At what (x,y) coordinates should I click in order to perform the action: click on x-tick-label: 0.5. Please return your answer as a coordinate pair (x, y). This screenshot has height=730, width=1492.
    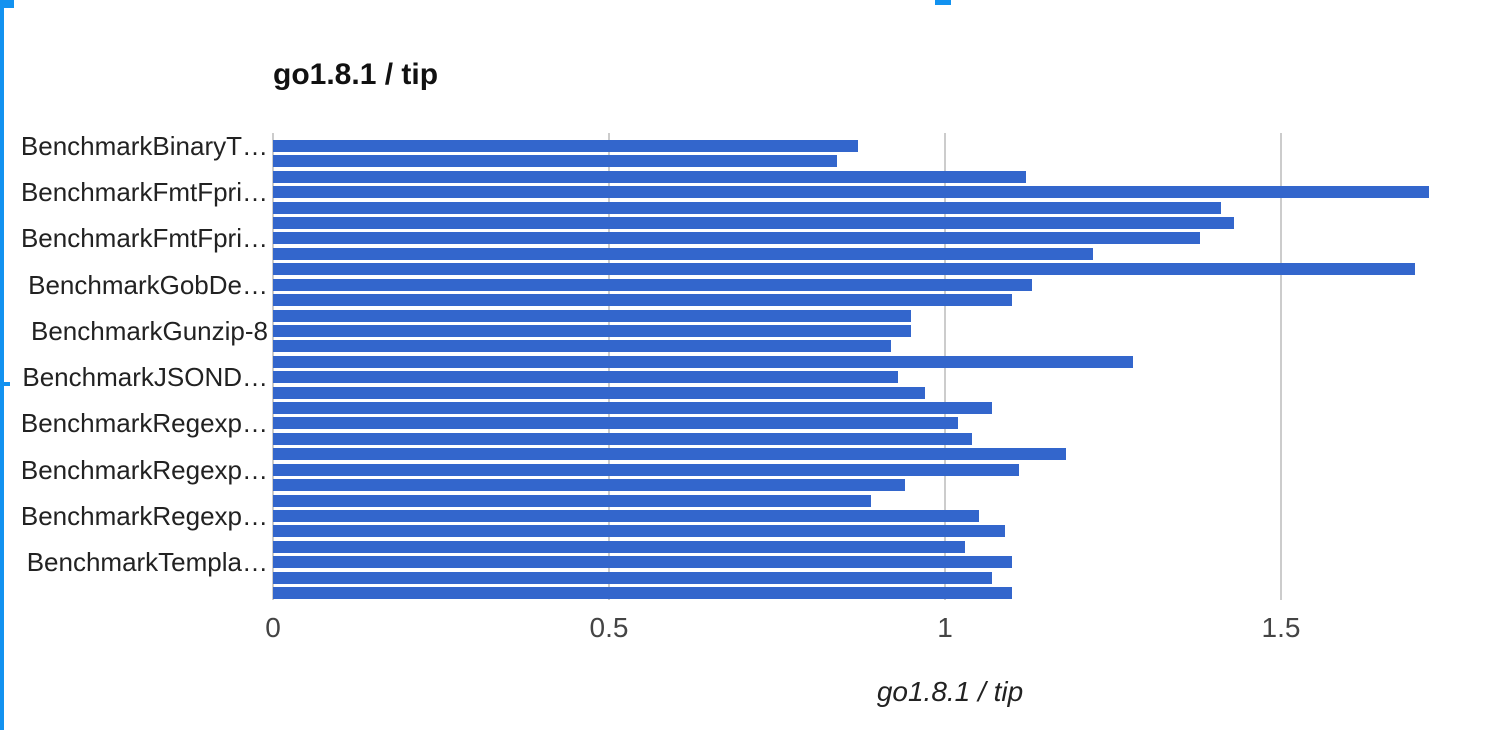
    Looking at the image, I should click on (609, 627).